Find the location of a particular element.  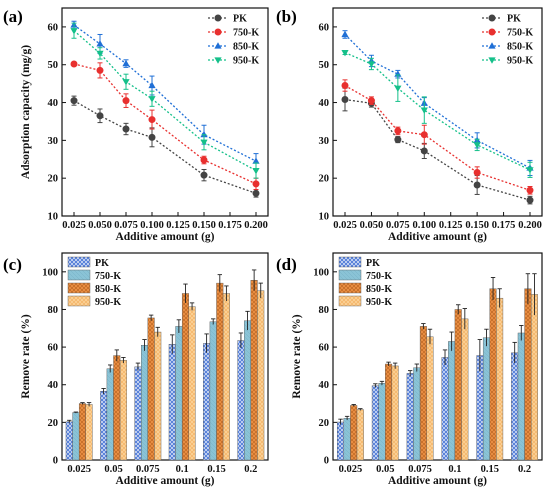

y-tick-label: 10 is located at coordinates (324, 217).